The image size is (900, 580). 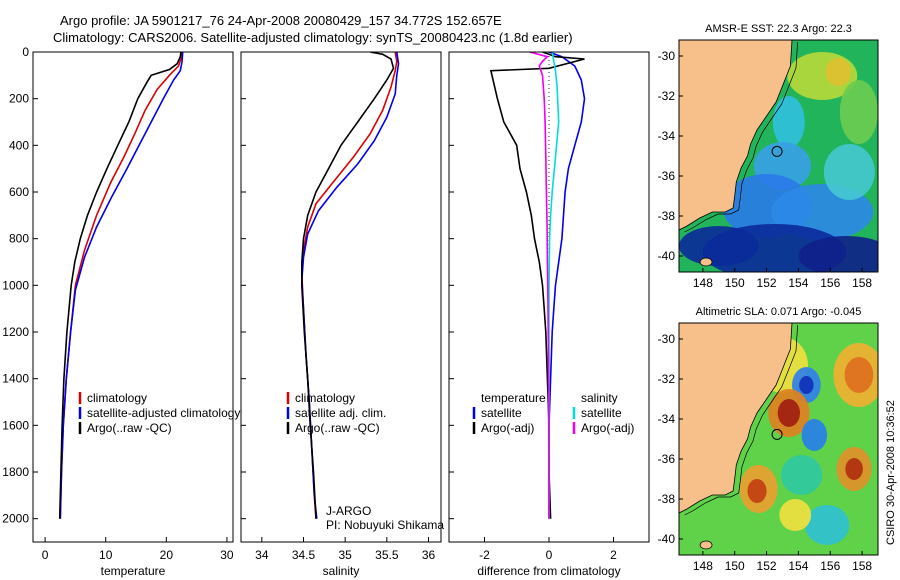 I want to click on credit-text: PI: Nobuyuki Shikama, so click(x=385, y=525).